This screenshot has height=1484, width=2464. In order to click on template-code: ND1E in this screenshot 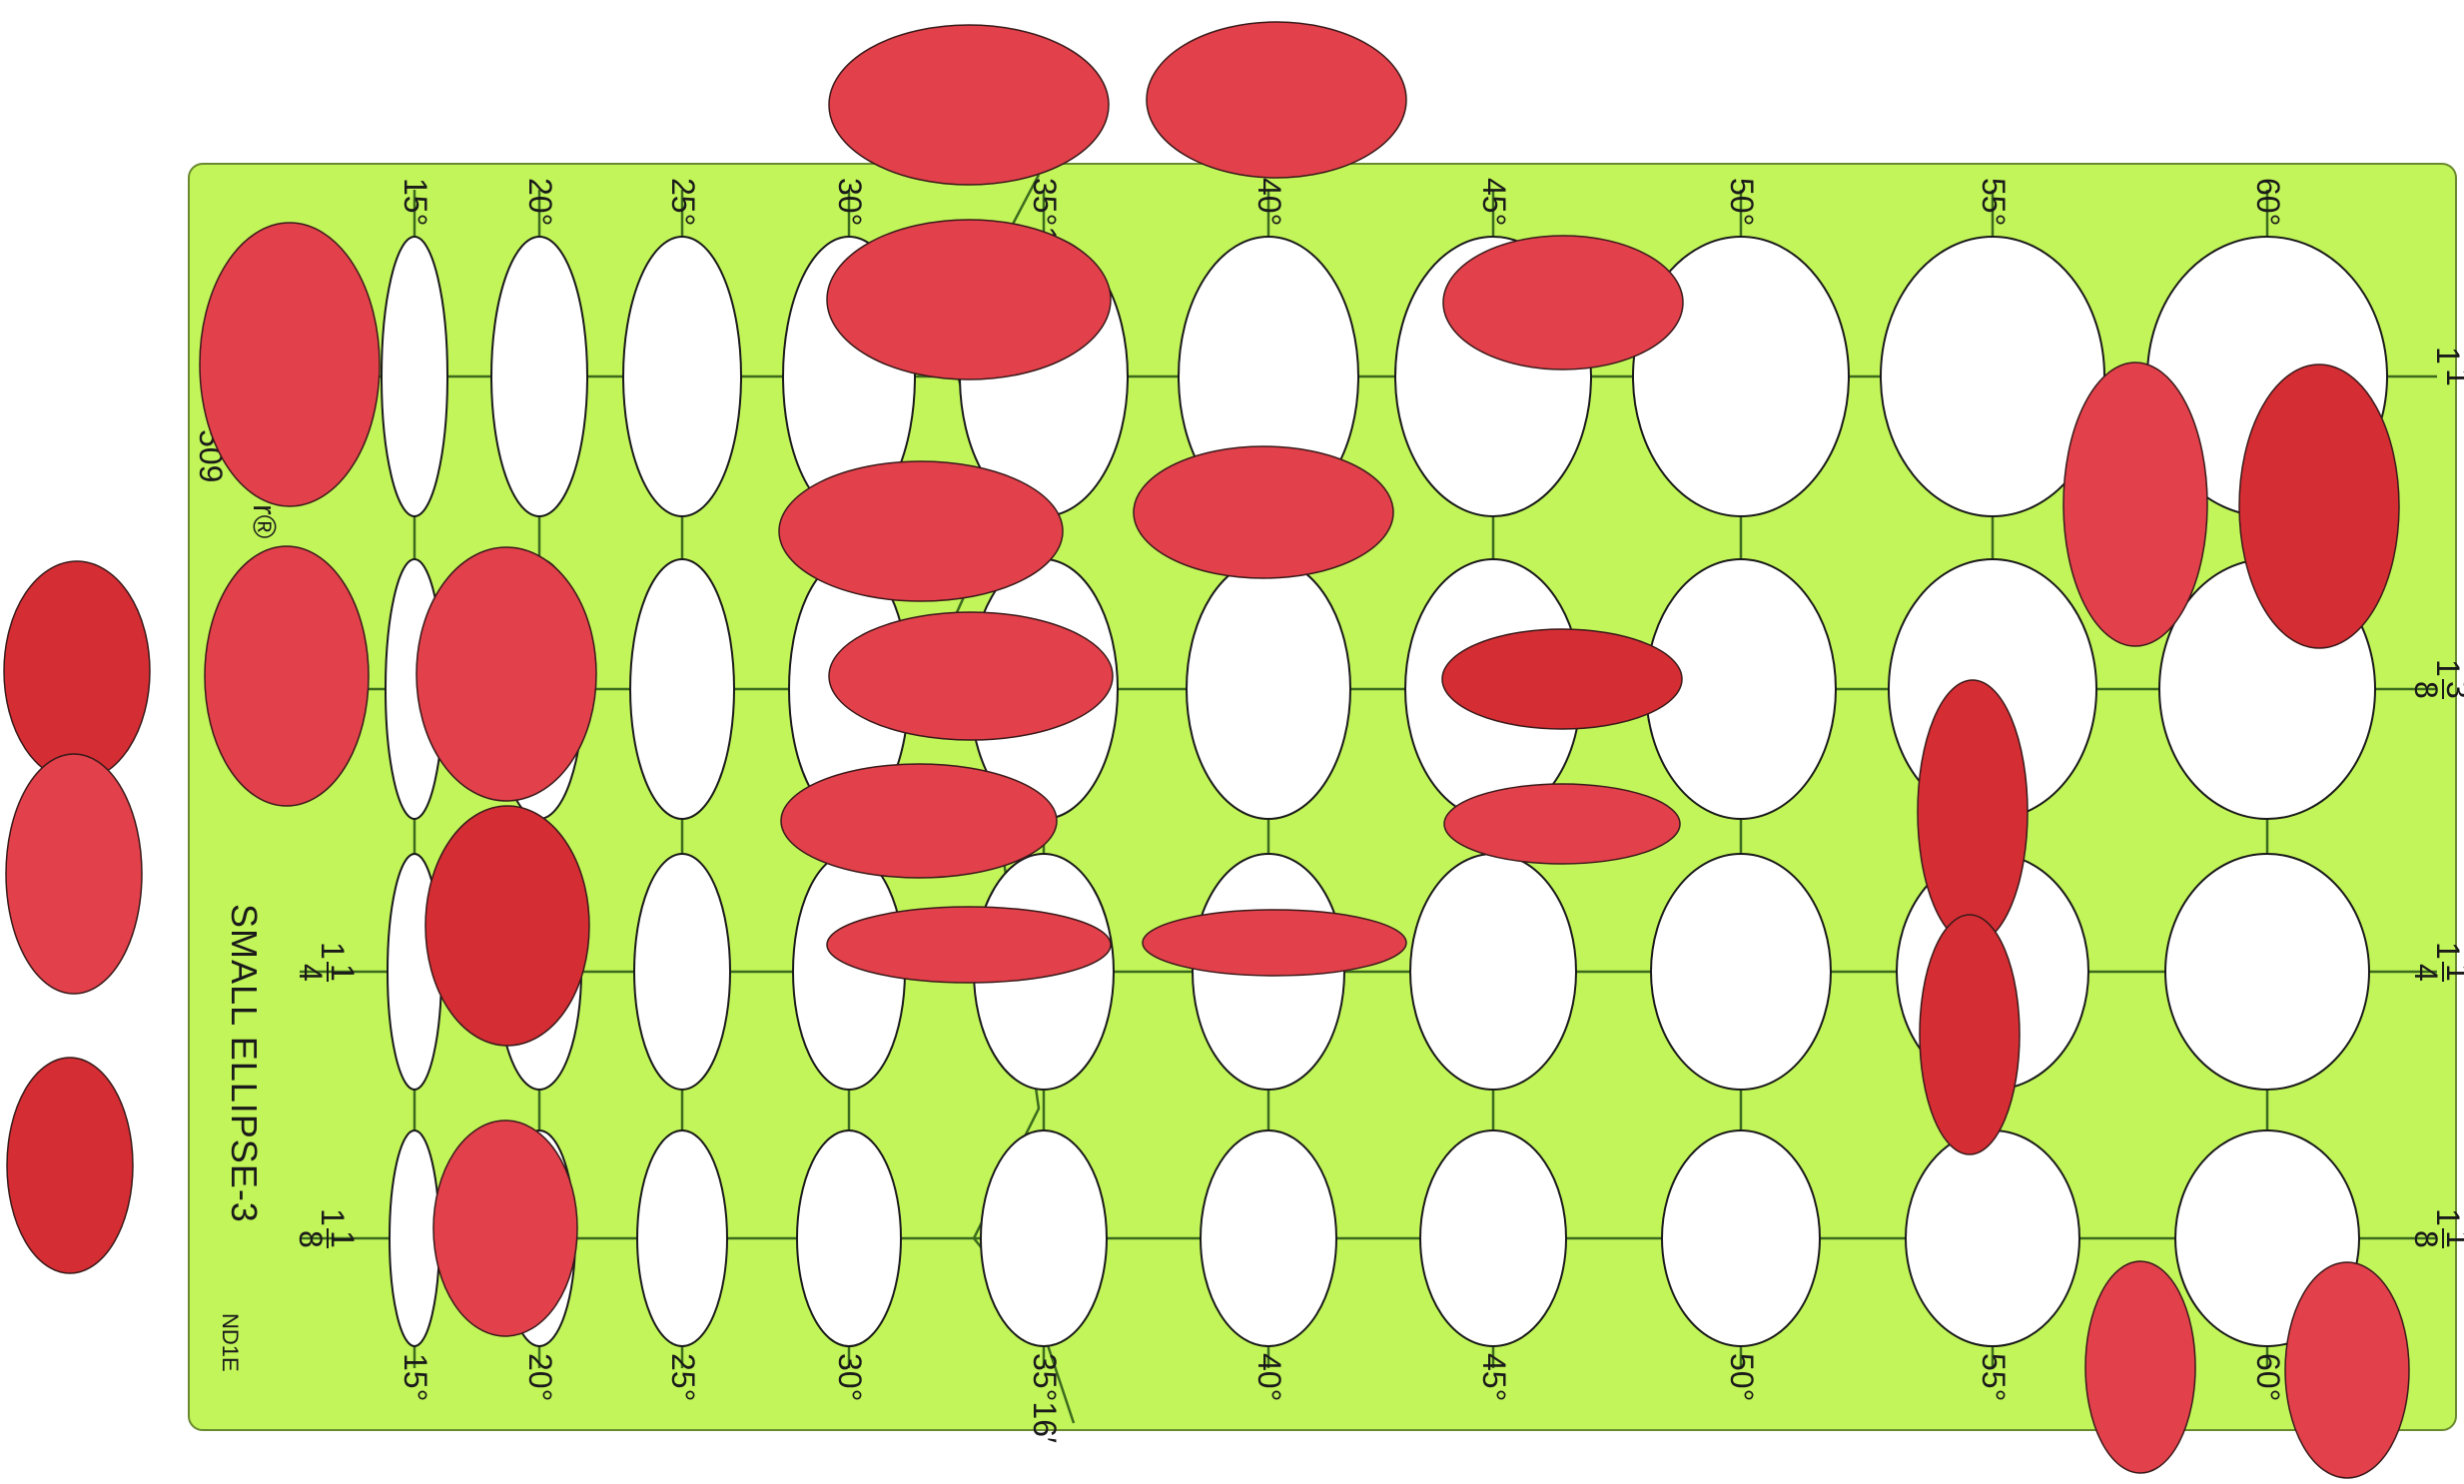, I will do `click(231, 1342)`.